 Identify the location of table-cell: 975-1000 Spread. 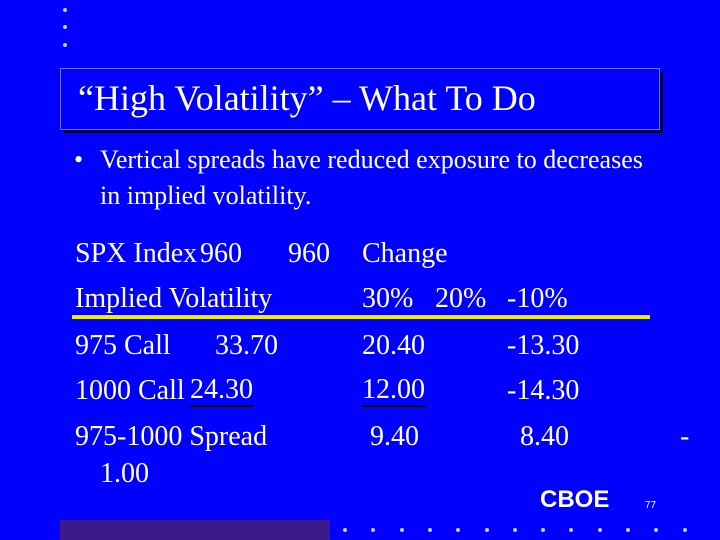
(171, 436).